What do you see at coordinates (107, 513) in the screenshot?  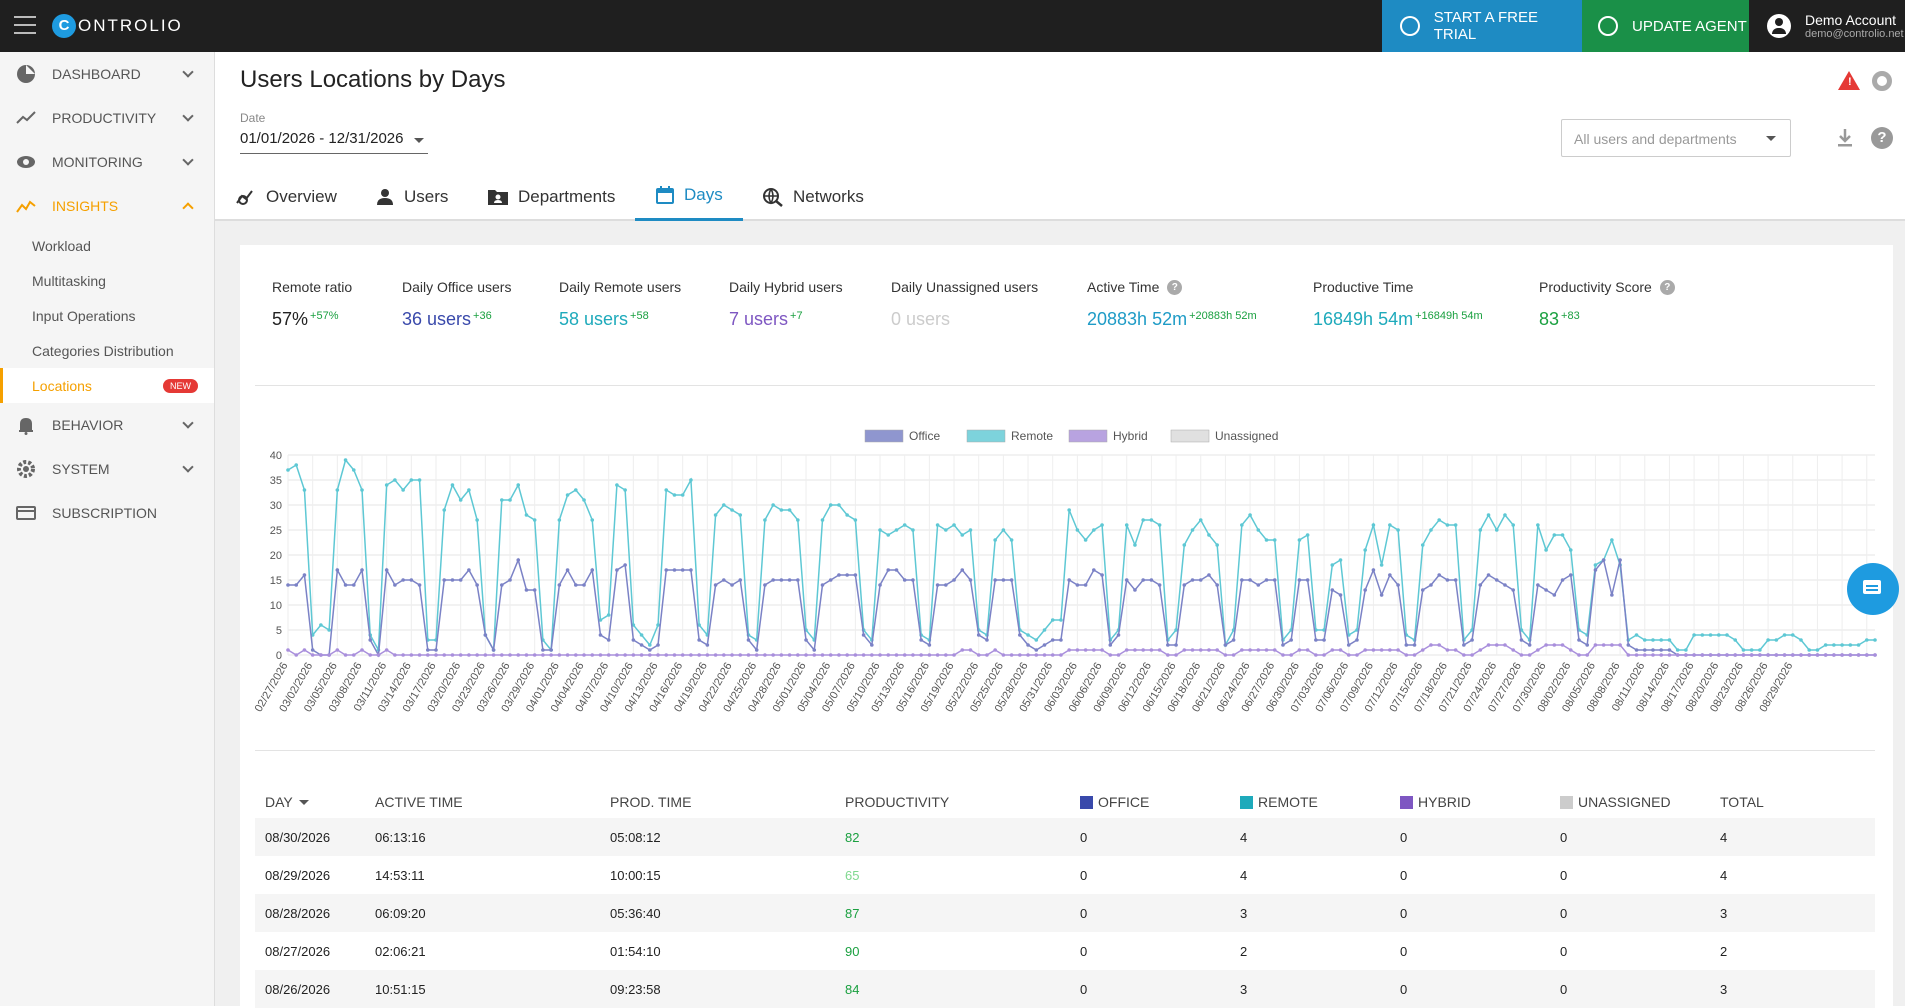 I see `sidebar-item-subscription: SUBSCRIPTION` at bounding box center [107, 513].